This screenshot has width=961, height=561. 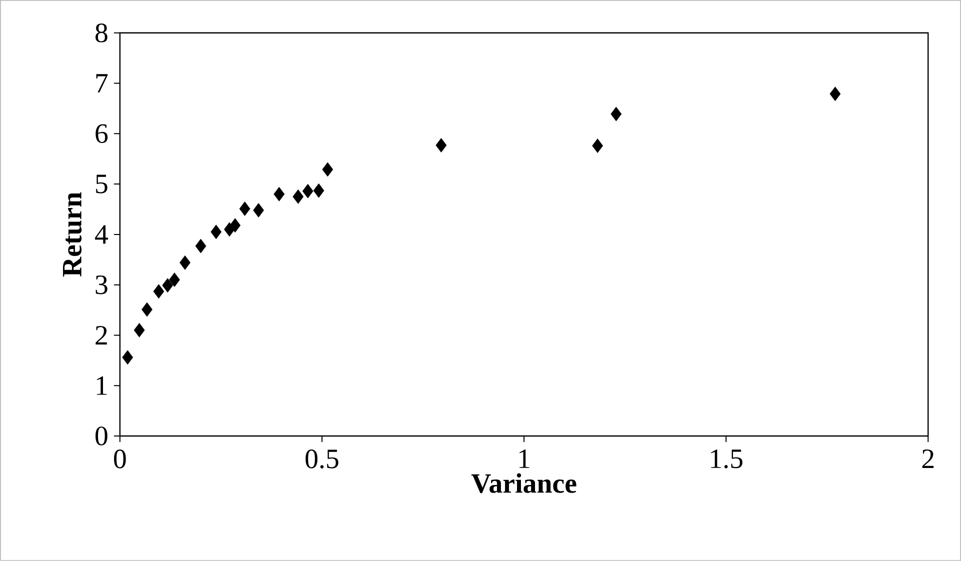 What do you see at coordinates (928, 459) in the screenshot?
I see `x-tick-label: 2` at bounding box center [928, 459].